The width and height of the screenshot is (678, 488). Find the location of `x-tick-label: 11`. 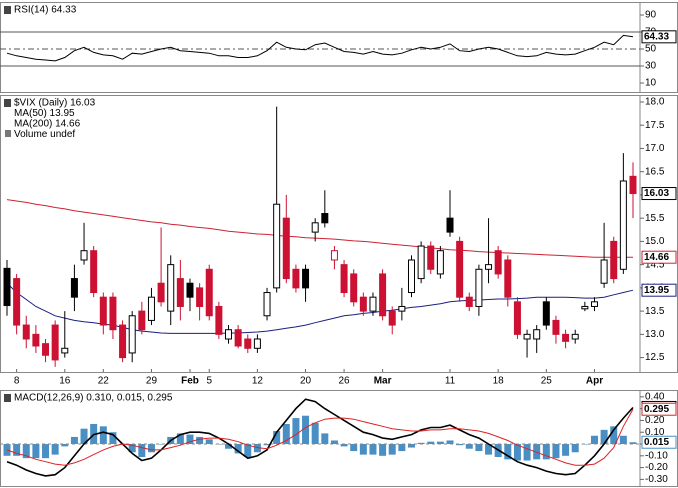

x-tick-label: 11 is located at coordinates (450, 381).